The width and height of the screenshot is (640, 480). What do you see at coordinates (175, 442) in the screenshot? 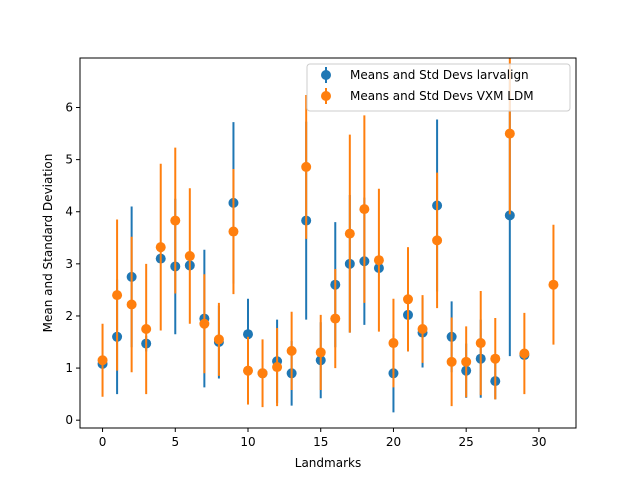
I see `x-tick-label: 5` at bounding box center [175, 442].